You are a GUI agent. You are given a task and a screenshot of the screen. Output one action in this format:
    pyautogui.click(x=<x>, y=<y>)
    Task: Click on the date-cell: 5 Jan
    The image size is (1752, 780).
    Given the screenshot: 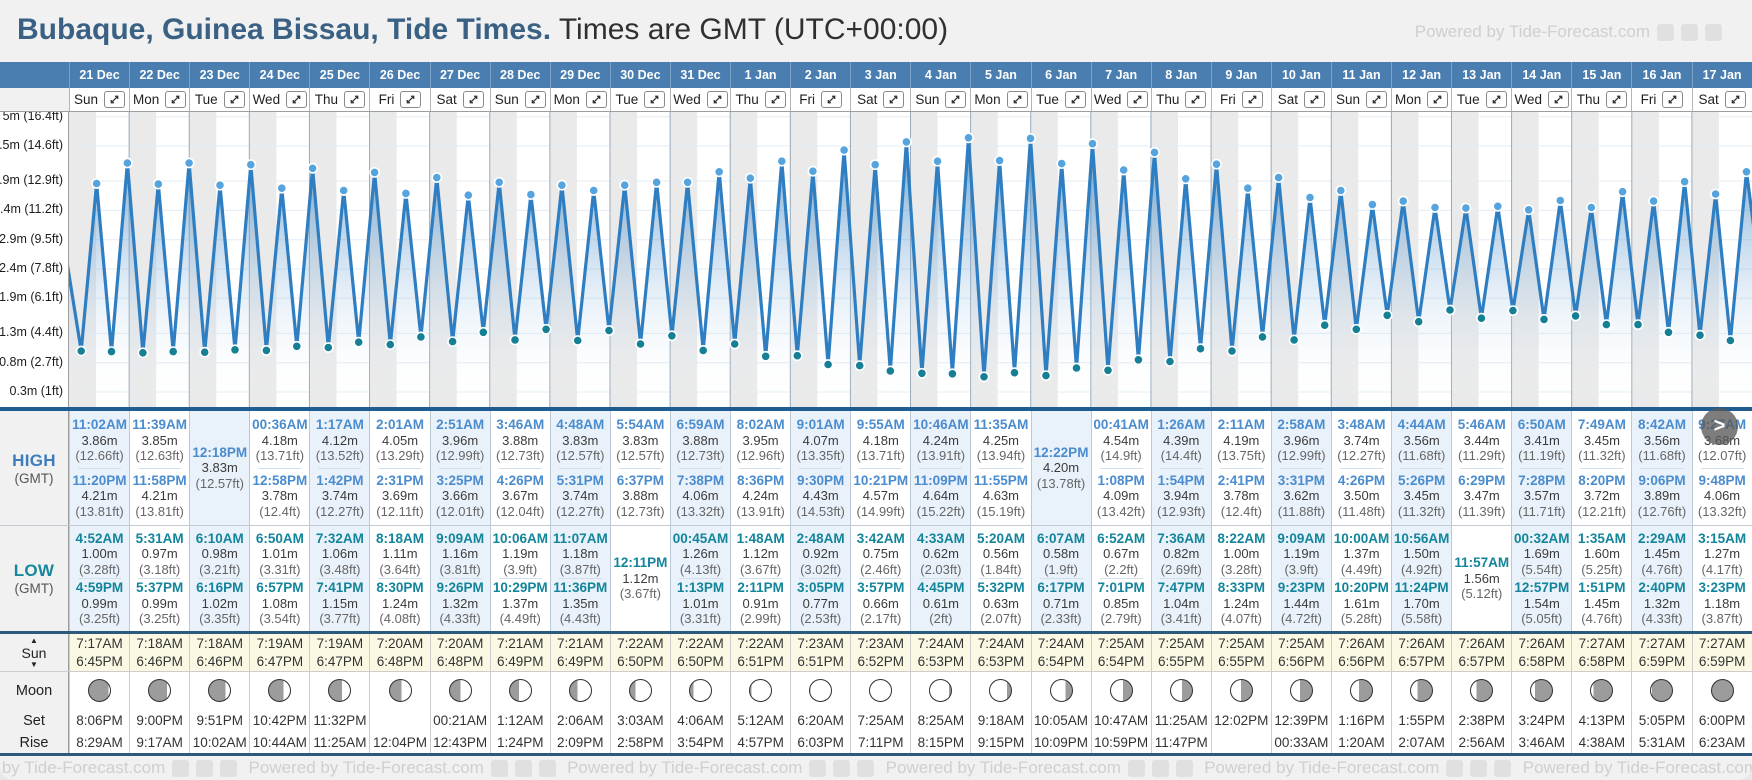 What is the action you would take?
    pyautogui.click(x=1000, y=75)
    